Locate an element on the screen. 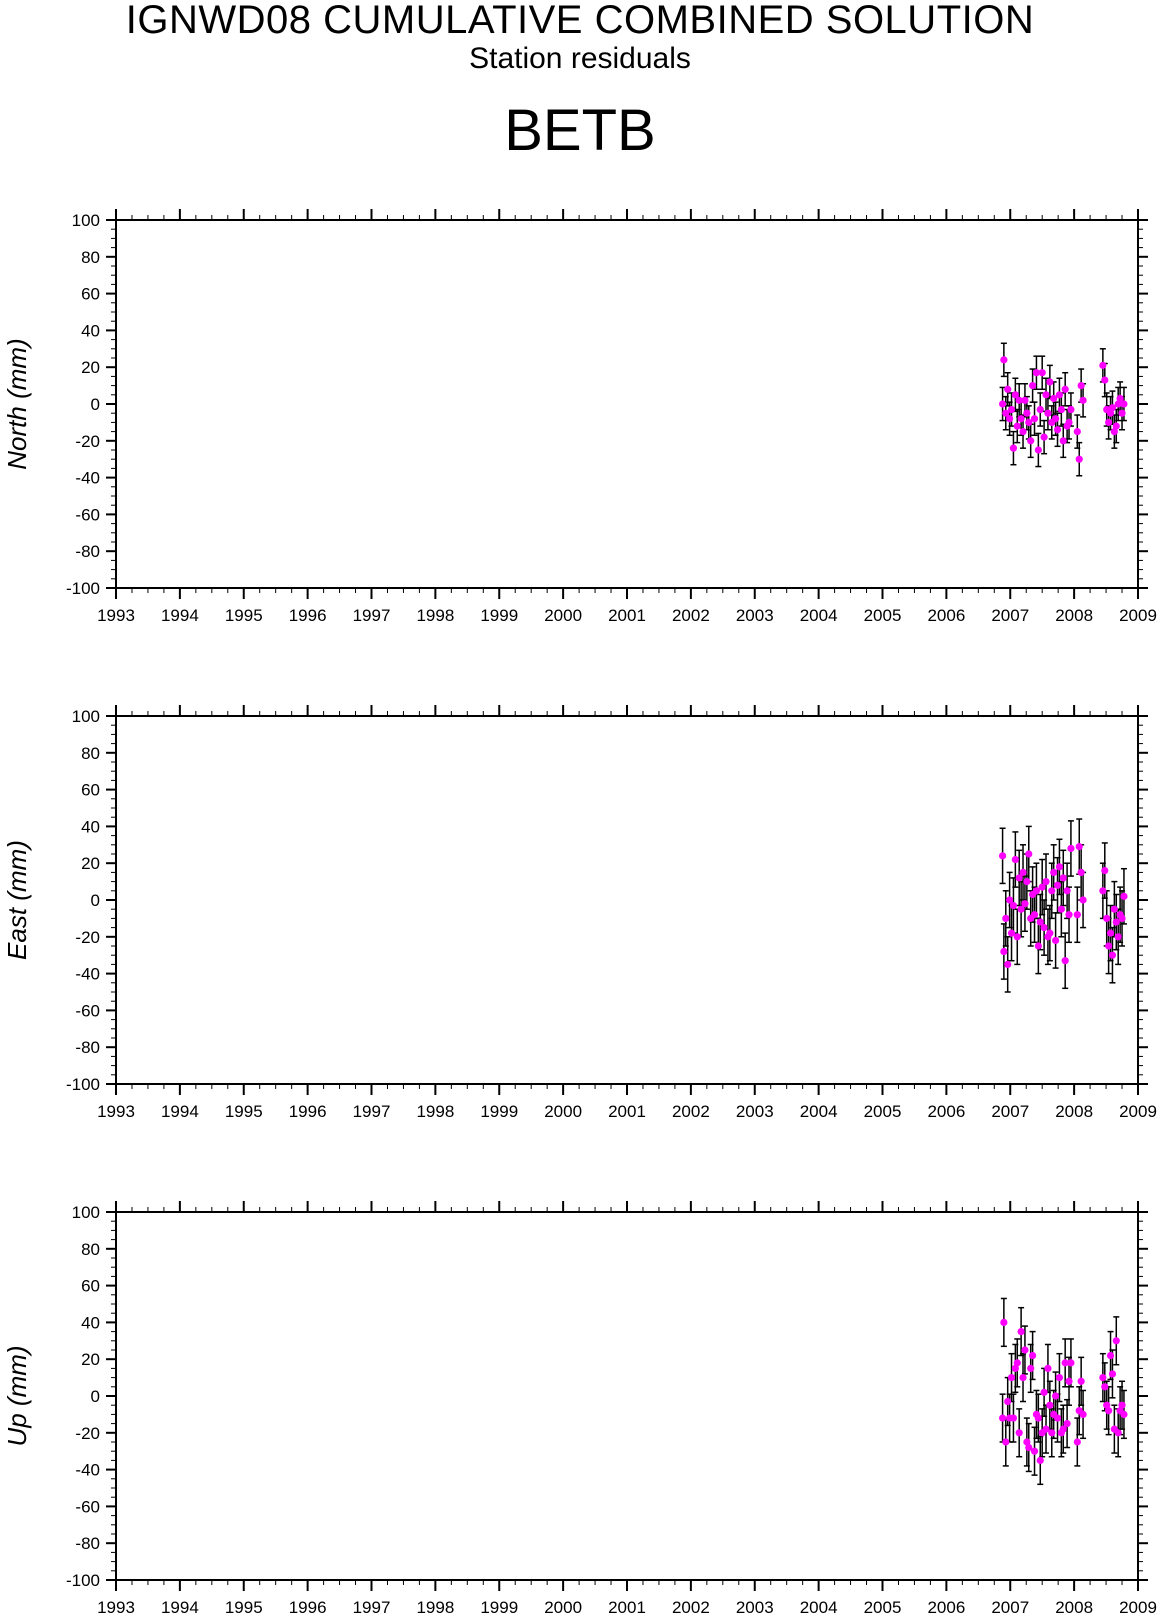 The height and width of the screenshot is (1621, 1160). north-x-tick-label: 2008 is located at coordinates (1074, 615).